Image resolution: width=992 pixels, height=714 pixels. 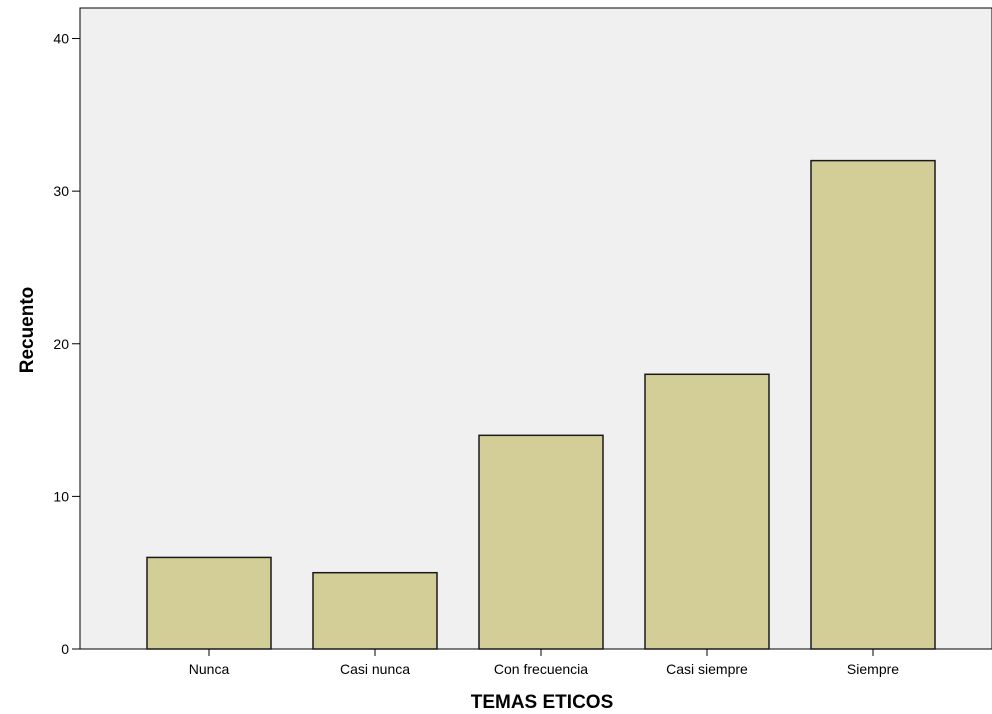 I want to click on bar-con-frecuencia, so click(x=541, y=542).